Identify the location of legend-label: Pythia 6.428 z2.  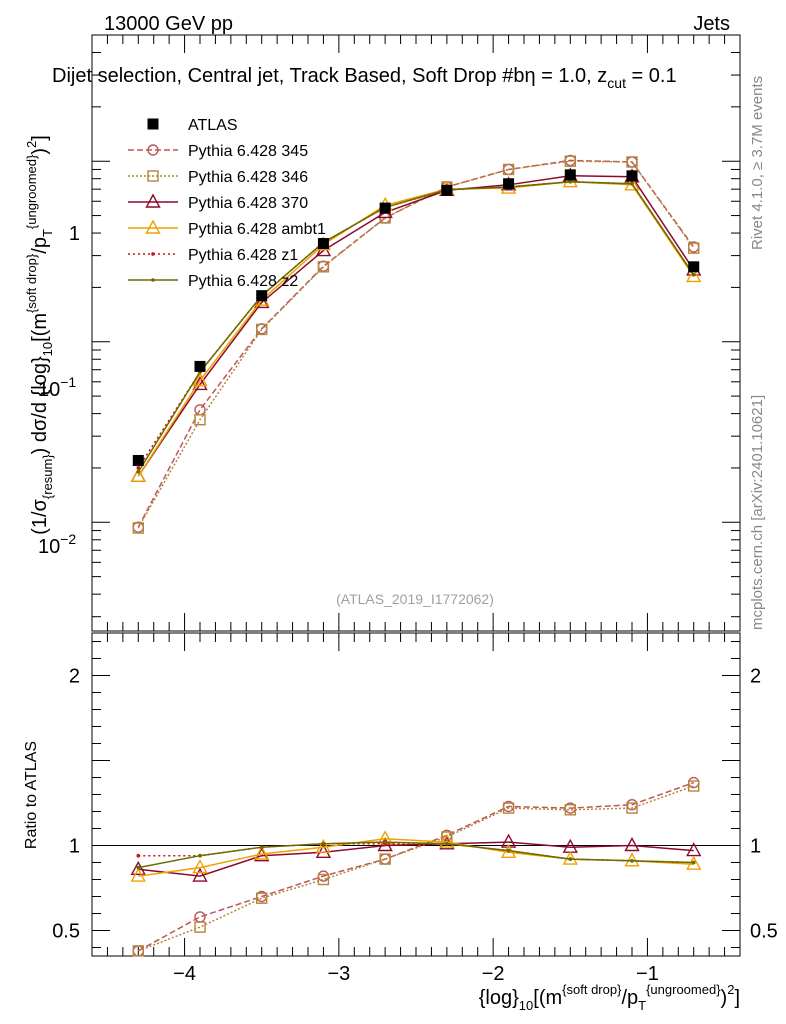
(243, 281).